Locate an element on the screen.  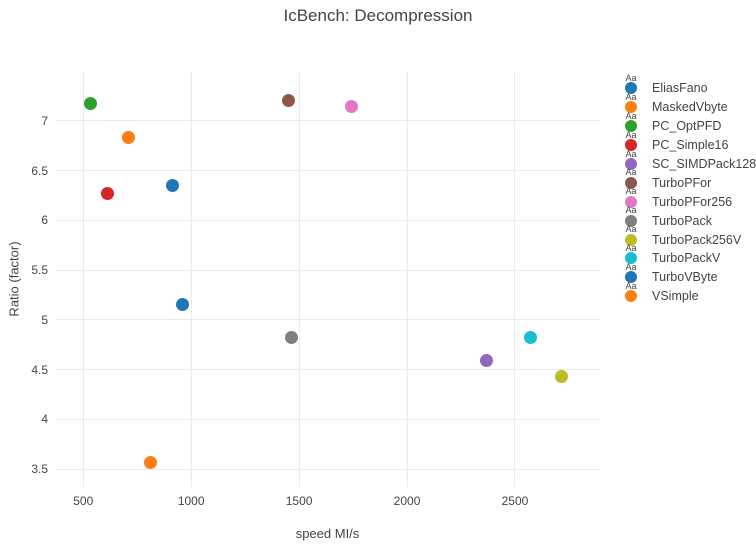
legend-item-TurboPFor256: Aa TurboPFor256 is located at coordinates (688, 199).